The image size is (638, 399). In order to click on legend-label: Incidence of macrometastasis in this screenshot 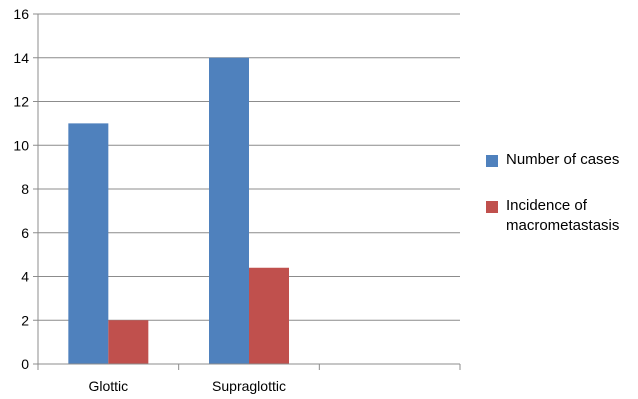, I will do `click(563, 215)`.